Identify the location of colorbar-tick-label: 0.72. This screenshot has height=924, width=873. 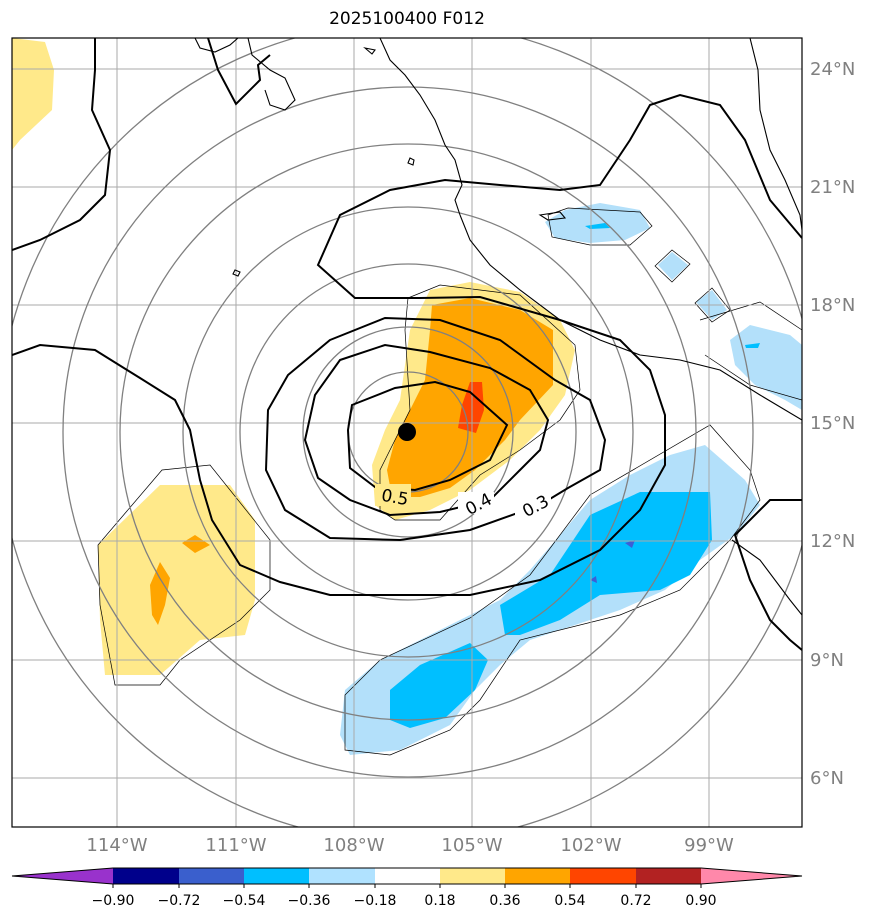
(636, 901).